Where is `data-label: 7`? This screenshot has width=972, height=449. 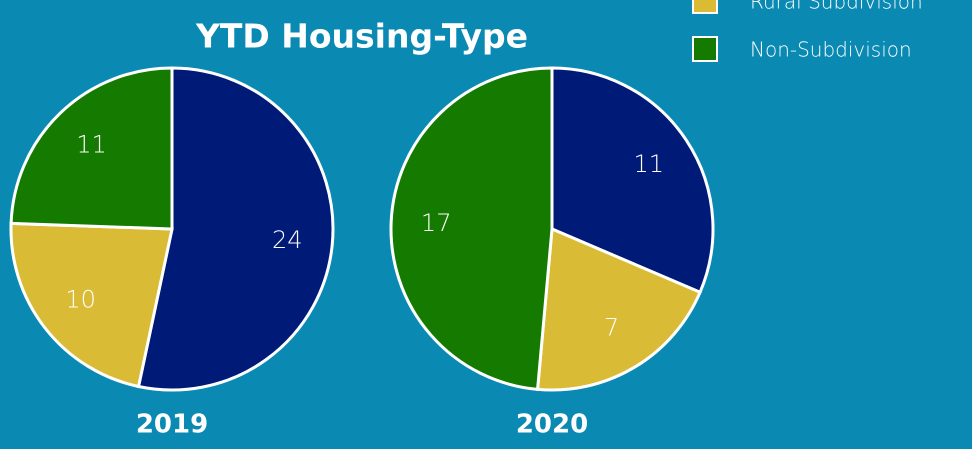
data-label: 7 is located at coordinates (611, 328).